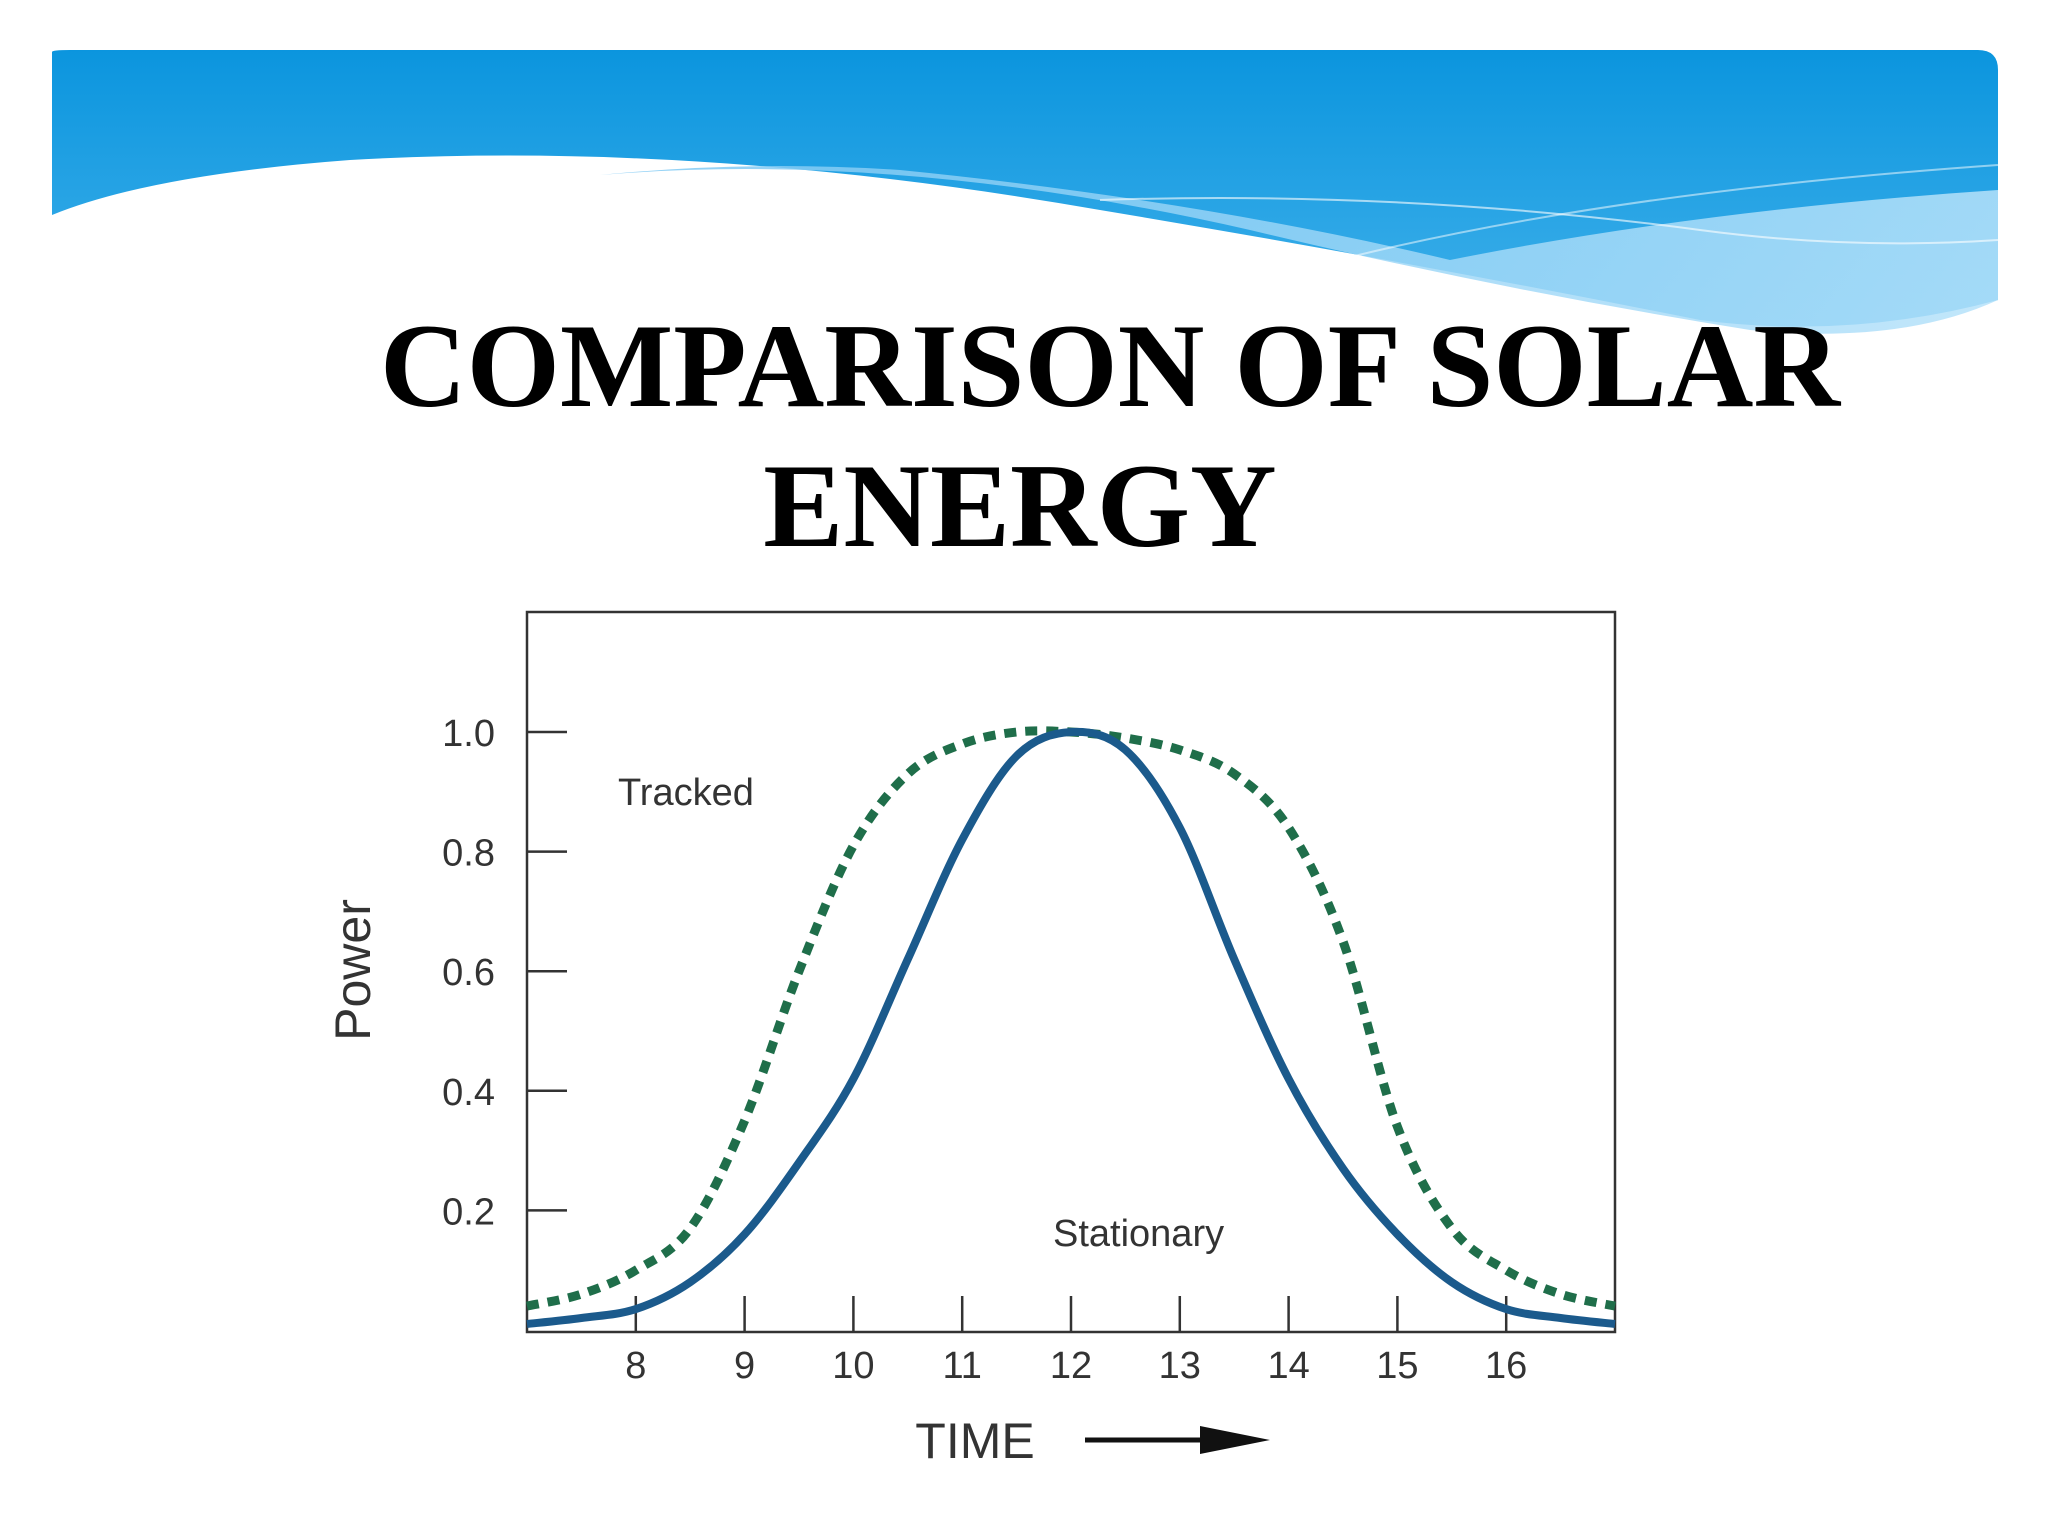 Image resolution: width=2048 pixels, height=1536 pixels. I want to click on x-tick-label: 15, so click(1397, 1366).